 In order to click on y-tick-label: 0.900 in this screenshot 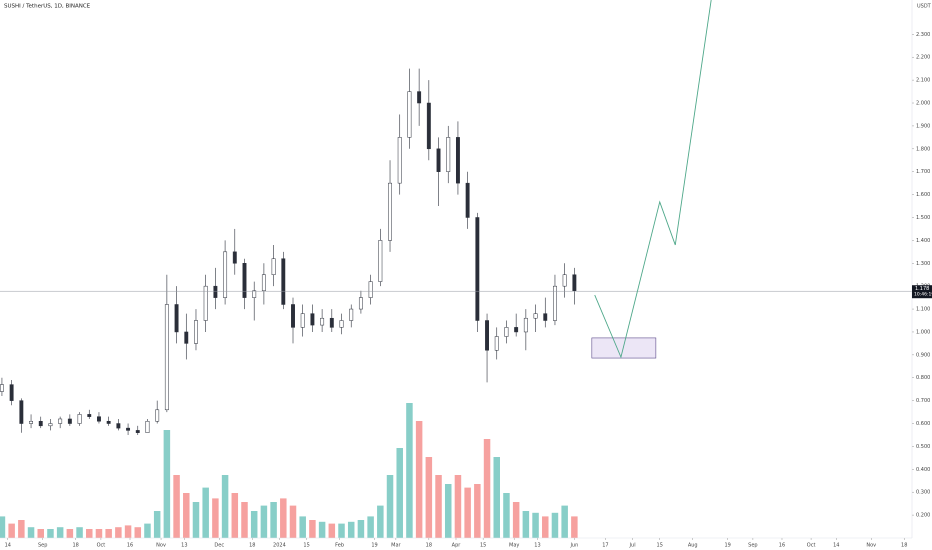, I will do `click(923, 355)`.